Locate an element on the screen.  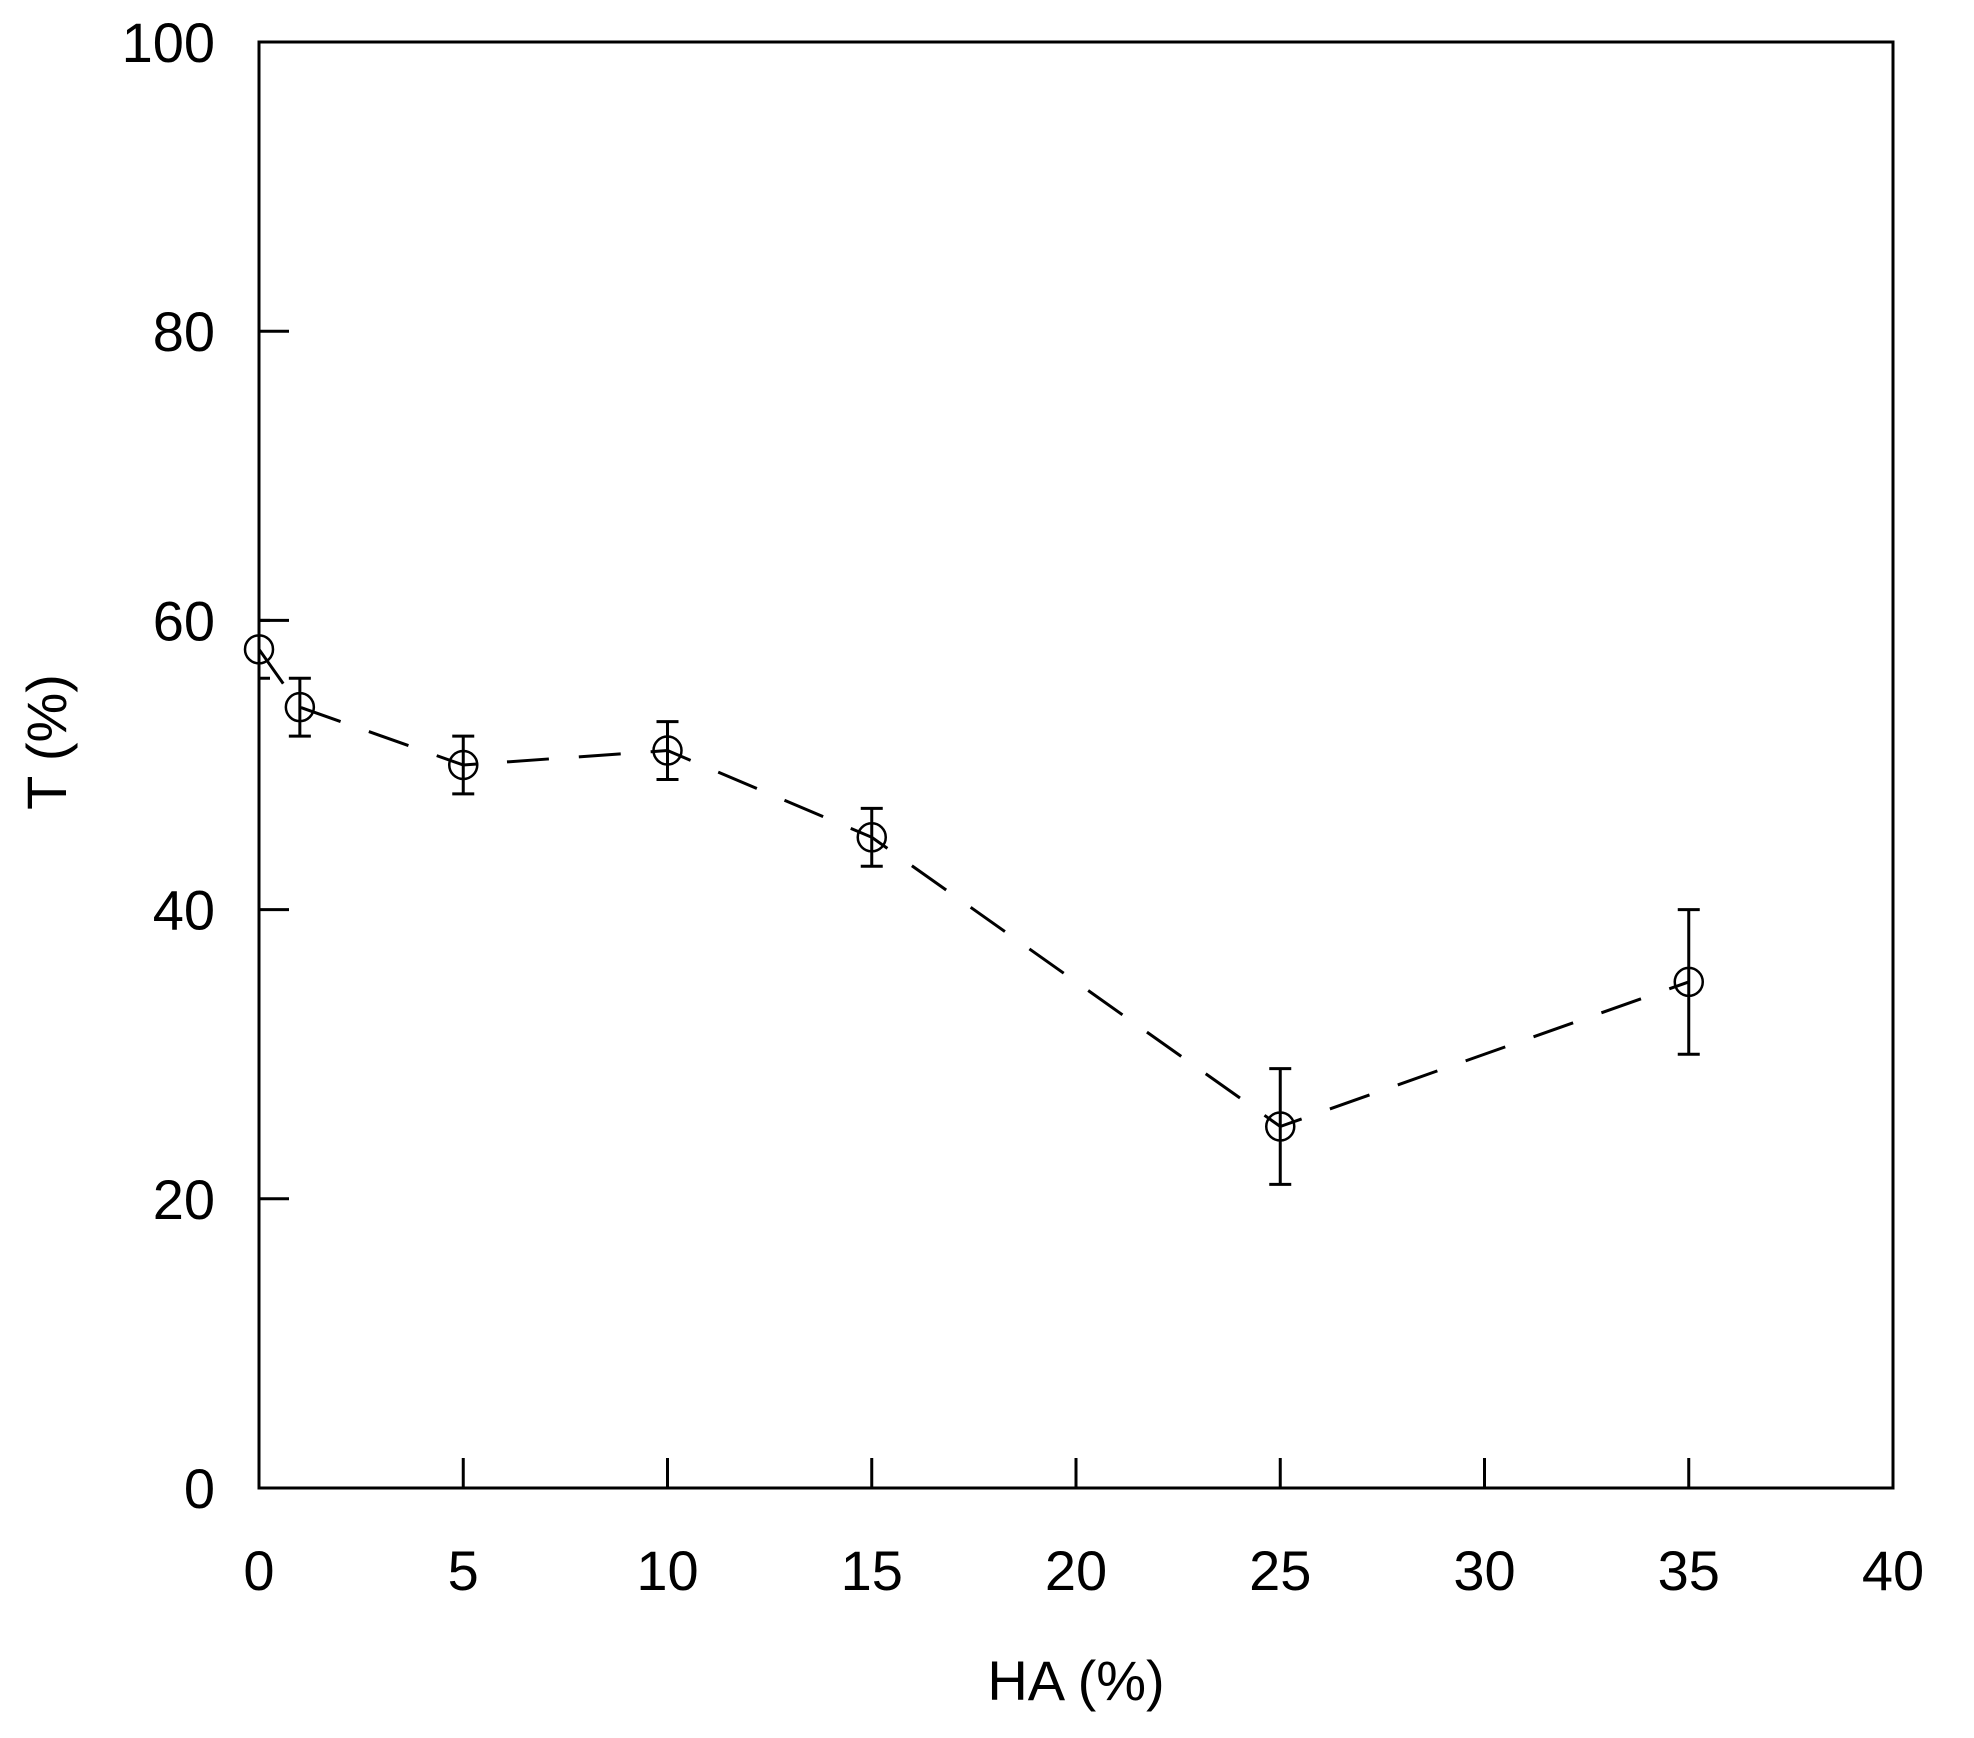
y-tick-label: 60 is located at coordinates (184, 620).